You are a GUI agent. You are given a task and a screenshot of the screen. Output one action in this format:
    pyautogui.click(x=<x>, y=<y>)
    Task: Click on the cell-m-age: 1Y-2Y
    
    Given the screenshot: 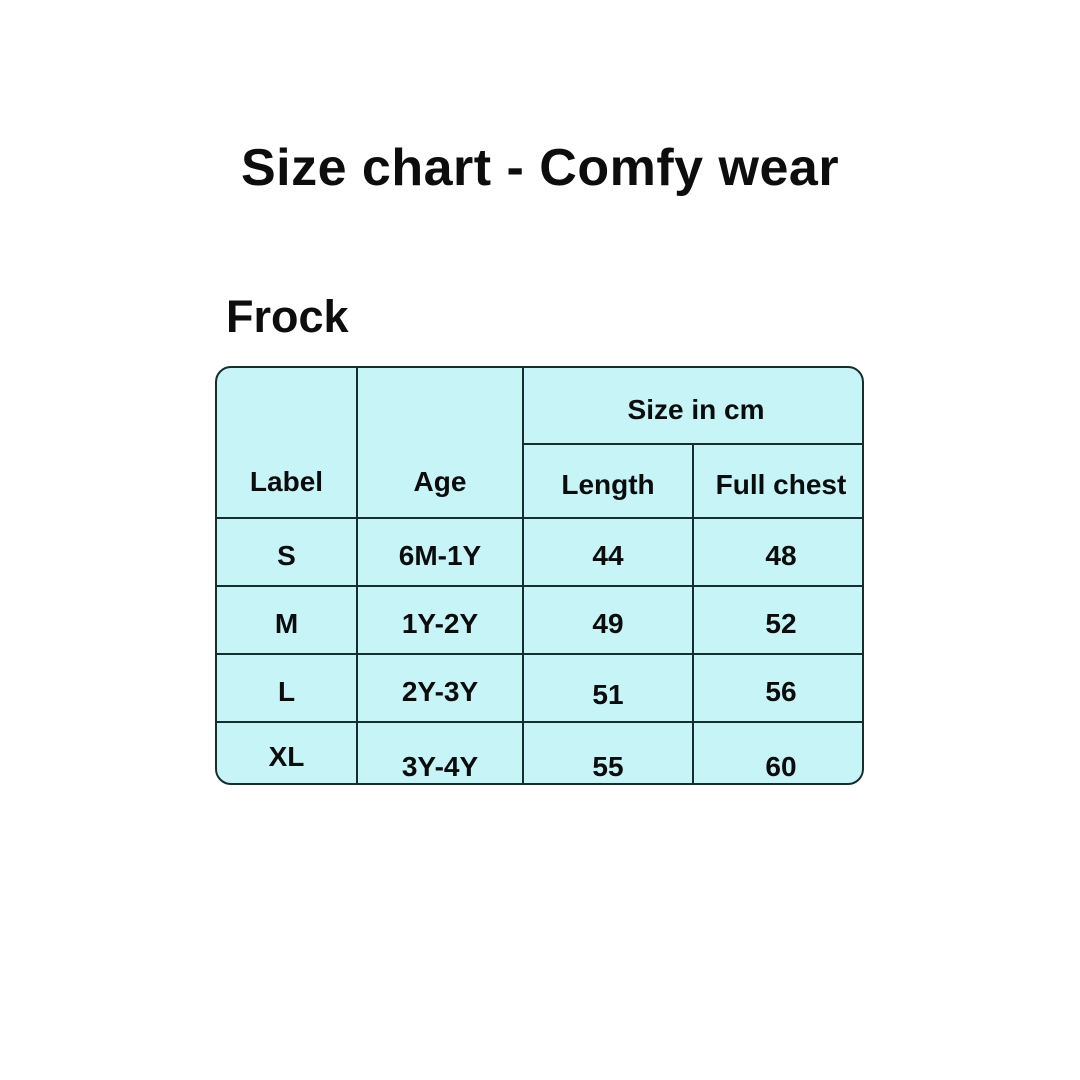 What is the action you would take?
    pyautogui.click(x=440, y=620)
    